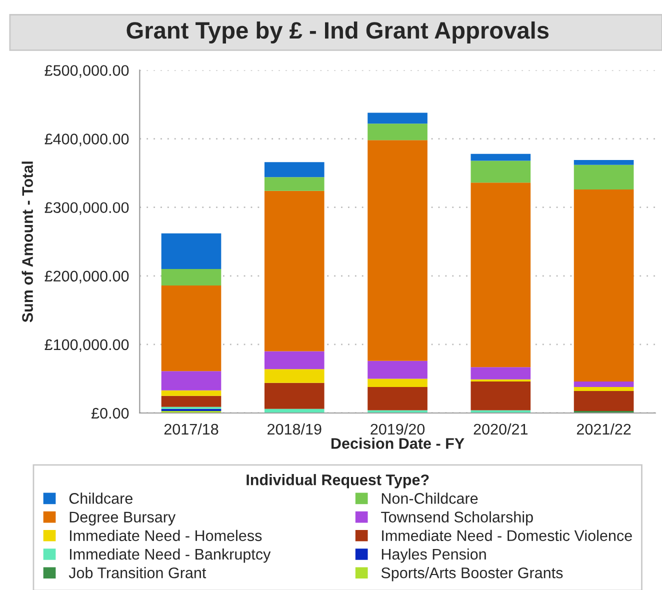 Image resolution: width=662 pixels, height=590 pixels. Describe the element at coordinates (110, 413) in the screenshot. I see `y-tick-label: £0.00` at that location.